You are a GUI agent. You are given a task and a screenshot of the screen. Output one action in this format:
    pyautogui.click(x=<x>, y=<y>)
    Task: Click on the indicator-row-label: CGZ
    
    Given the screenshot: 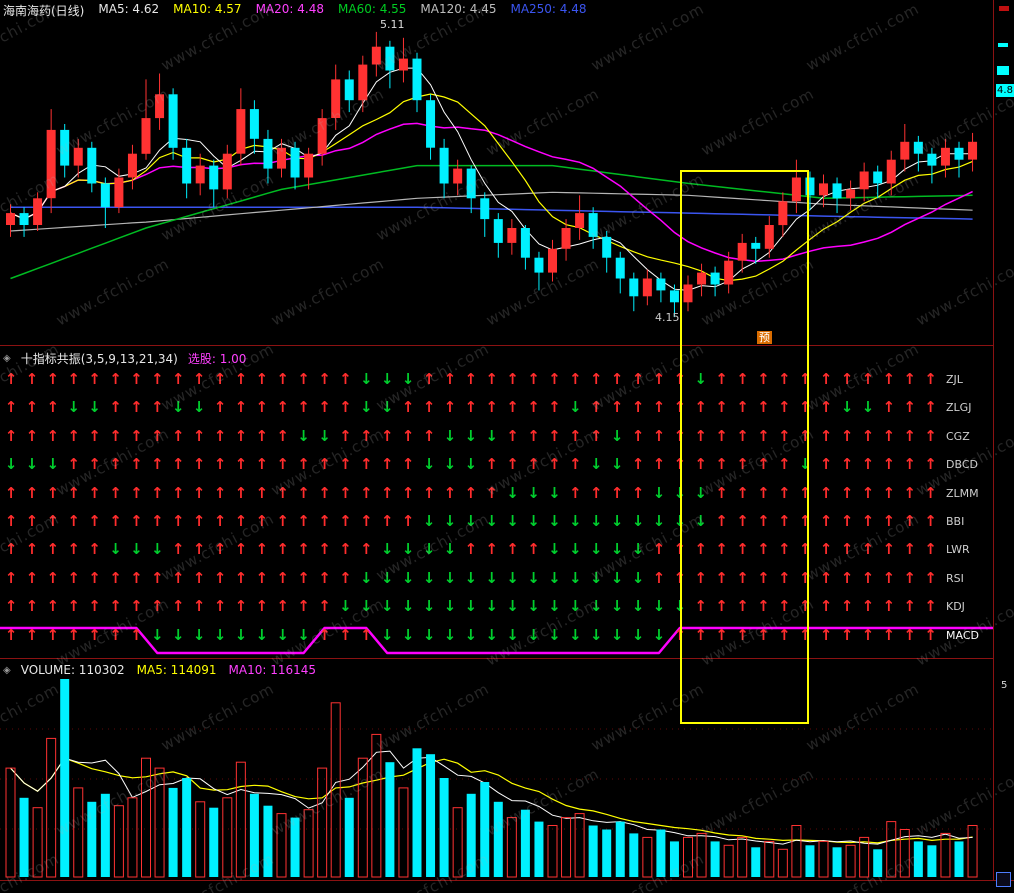 What is the action you would take?
    pyautogui.click(x=958, y=436)
    